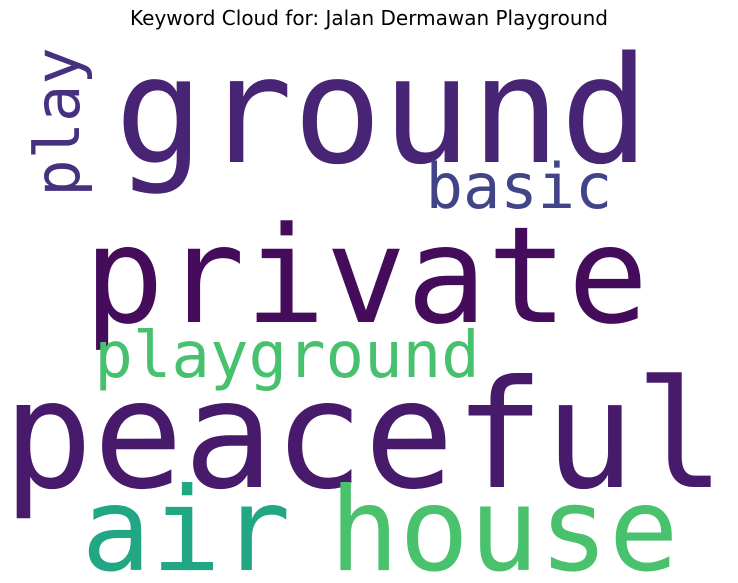  I want to click on word-basic: basic, so click(519, 186).